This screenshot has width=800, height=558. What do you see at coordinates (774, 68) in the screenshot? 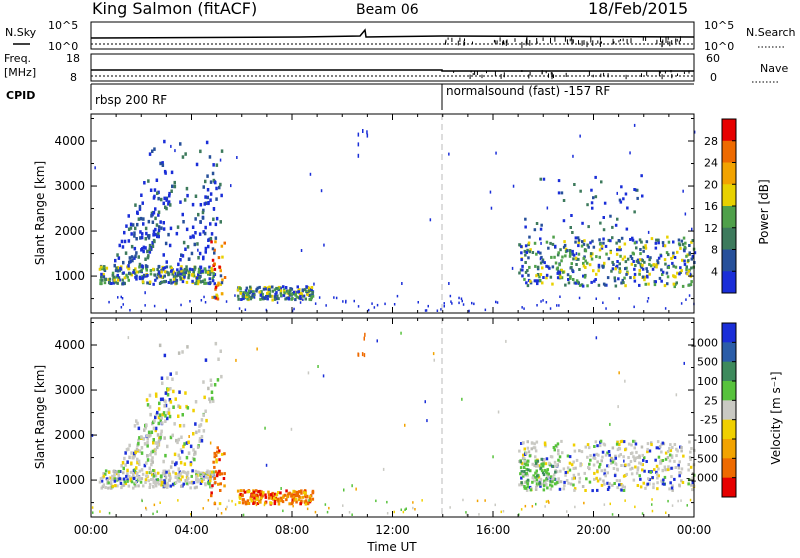
I see `nave-label: Nave` at bounding box center [774, 68].